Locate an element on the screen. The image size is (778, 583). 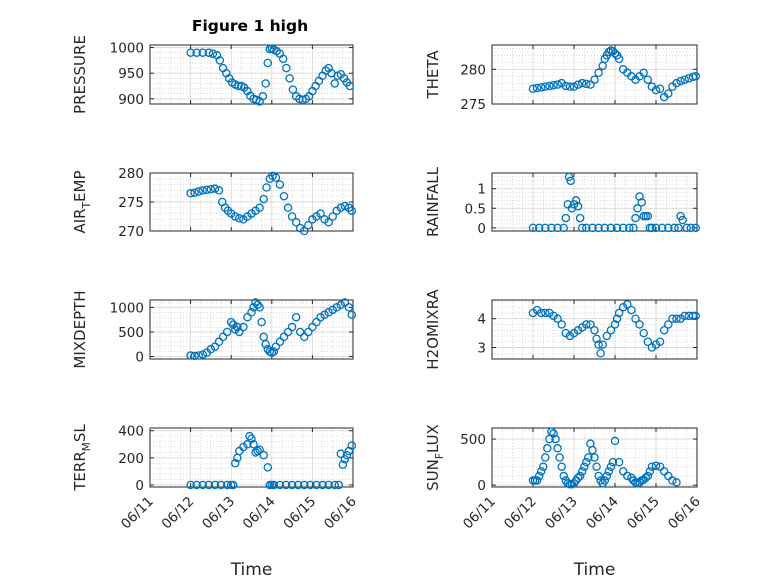
x-tick-label: 06/14 is located at coordinates (602, 513).